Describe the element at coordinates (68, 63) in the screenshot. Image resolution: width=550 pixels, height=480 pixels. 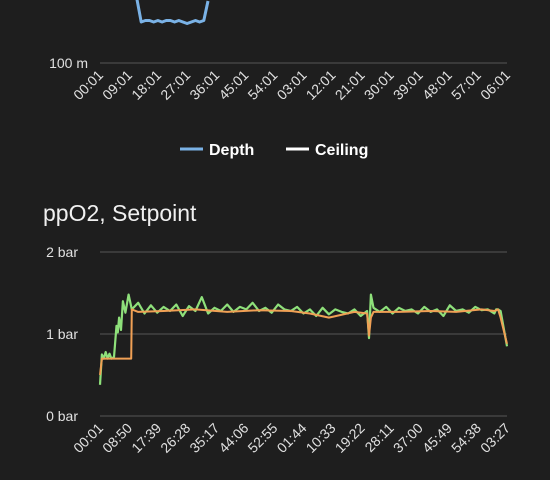
I see `depth-y-tick: 100 m` at that location.